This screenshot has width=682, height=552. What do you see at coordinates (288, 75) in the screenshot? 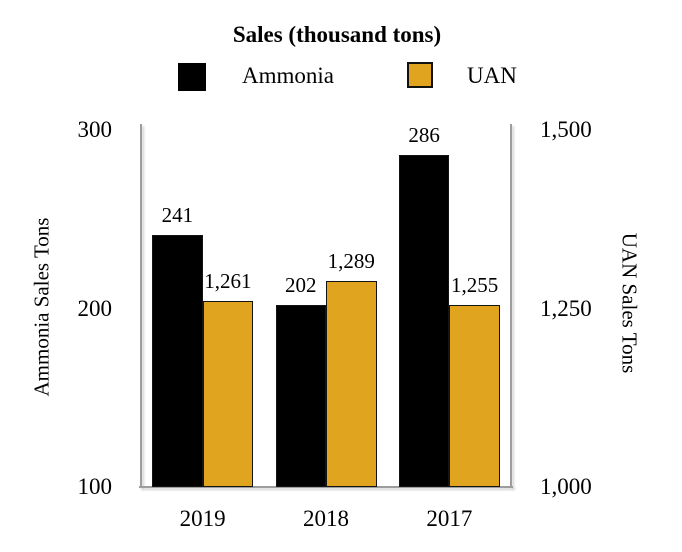
I see `ammonia-legend-label: Ammonia` at bounding box center [288, 75].